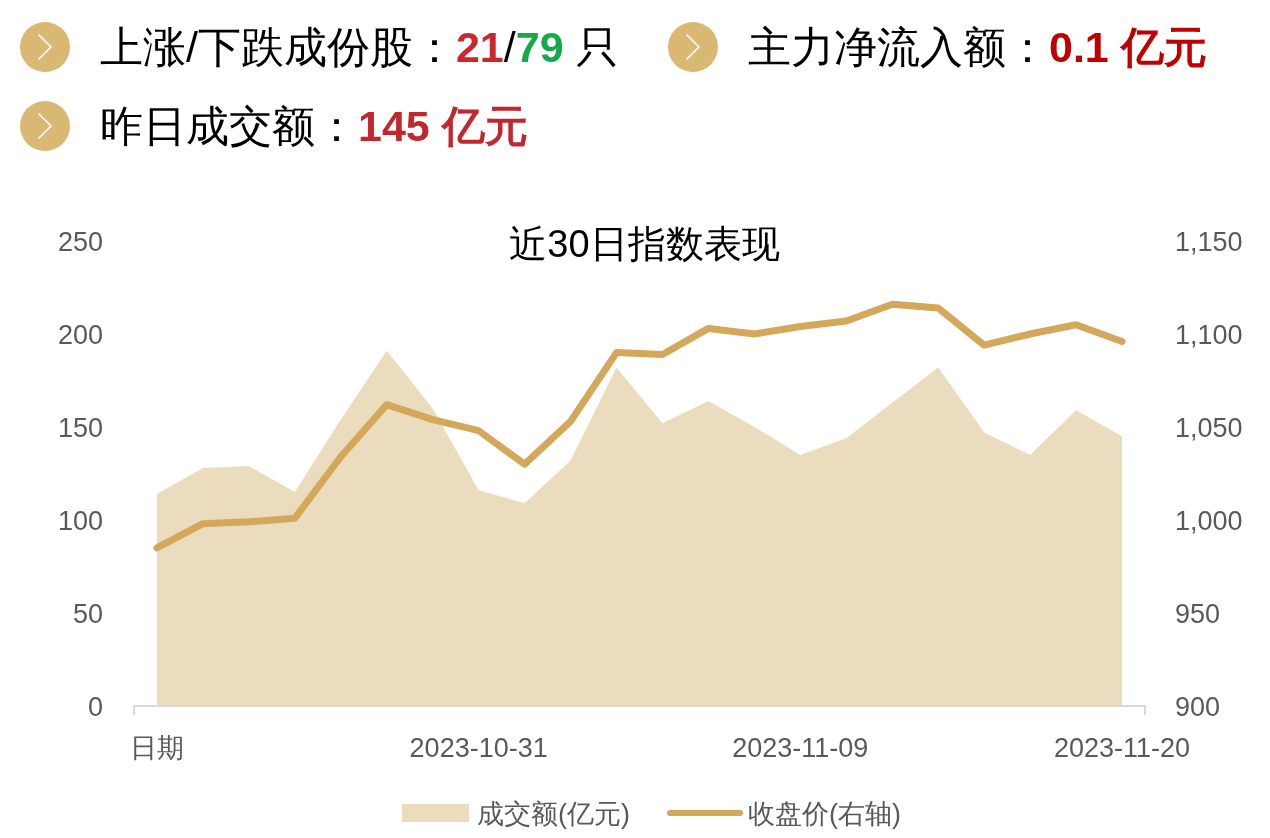 The image size is (1270, 838). Describe the element at coordinates (553, 814) in the screenshot. I see `legend-label: 成交额(亿元)` at that location.